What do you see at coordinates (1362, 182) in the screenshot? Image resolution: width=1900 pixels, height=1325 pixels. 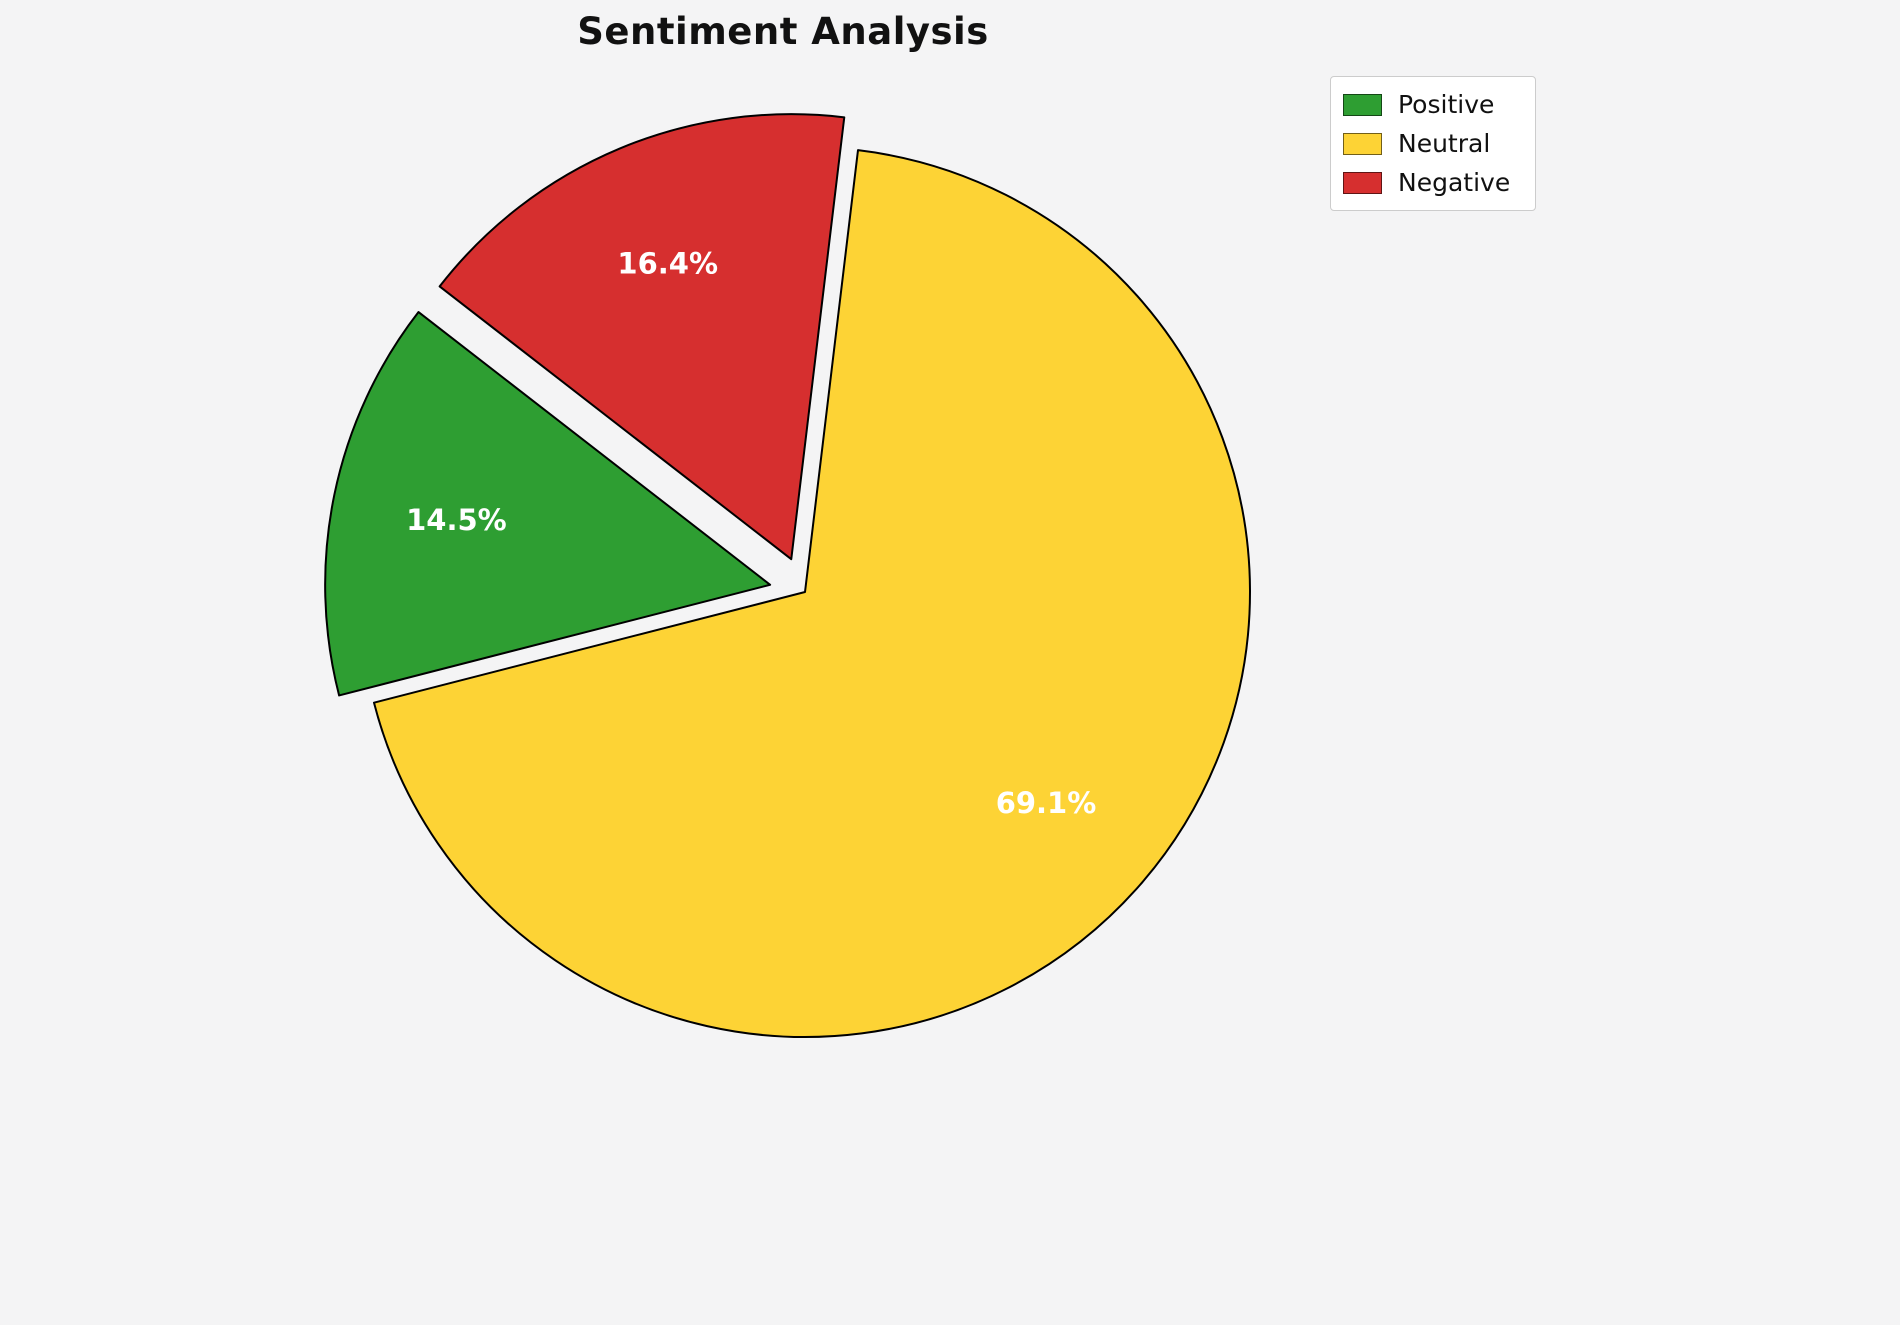 I see `legend-swatch-negative` at bounding box center [1362, 182].